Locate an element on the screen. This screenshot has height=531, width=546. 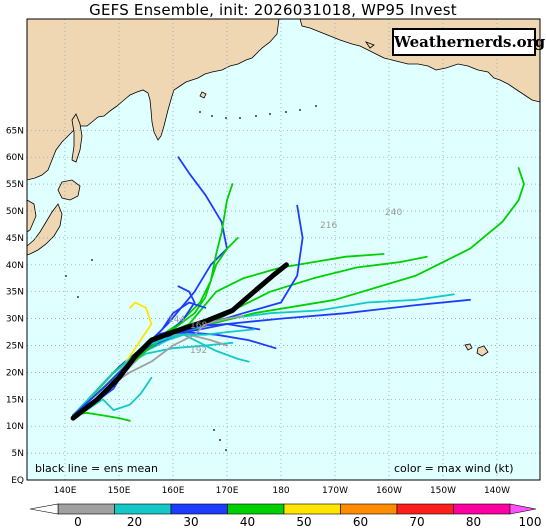
colorbar-tick-label: 40 is located at coordinates (247, 522).